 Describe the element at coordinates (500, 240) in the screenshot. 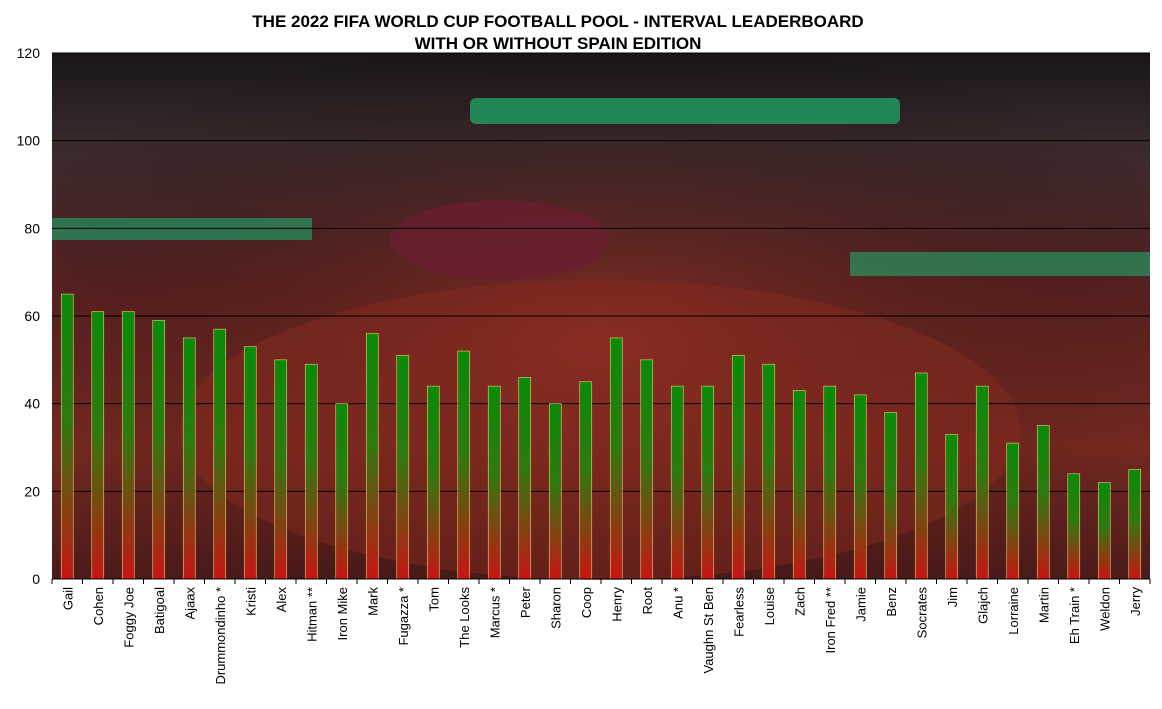

I see `goalkeeper-silhouette` at that location.